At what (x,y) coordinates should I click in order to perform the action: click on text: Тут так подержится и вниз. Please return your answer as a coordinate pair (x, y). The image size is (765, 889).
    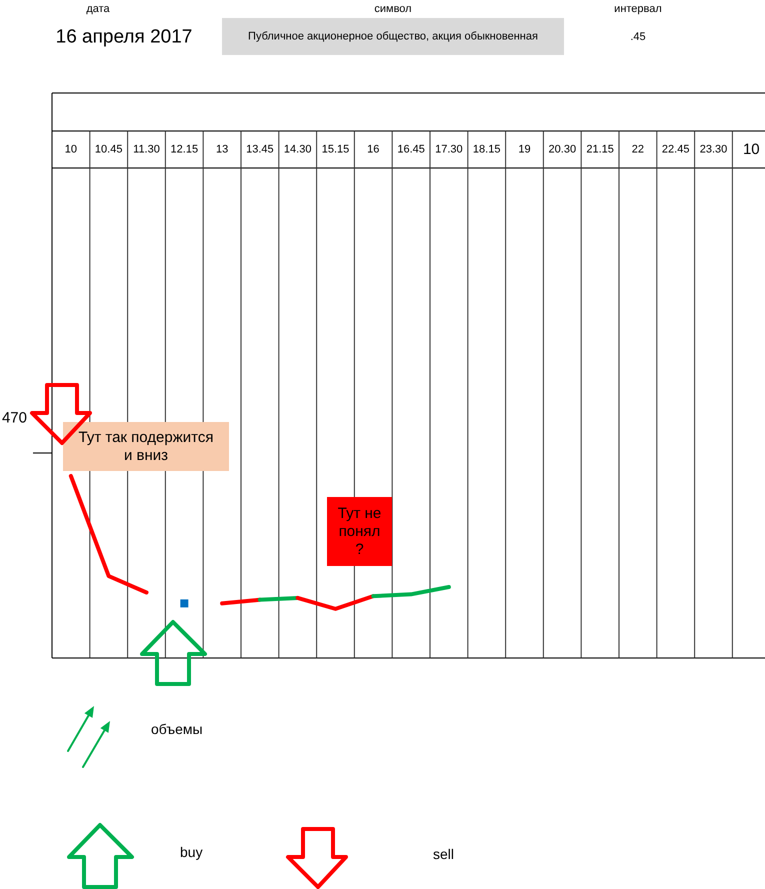
    Looking at the image, I should click on (146, 446).